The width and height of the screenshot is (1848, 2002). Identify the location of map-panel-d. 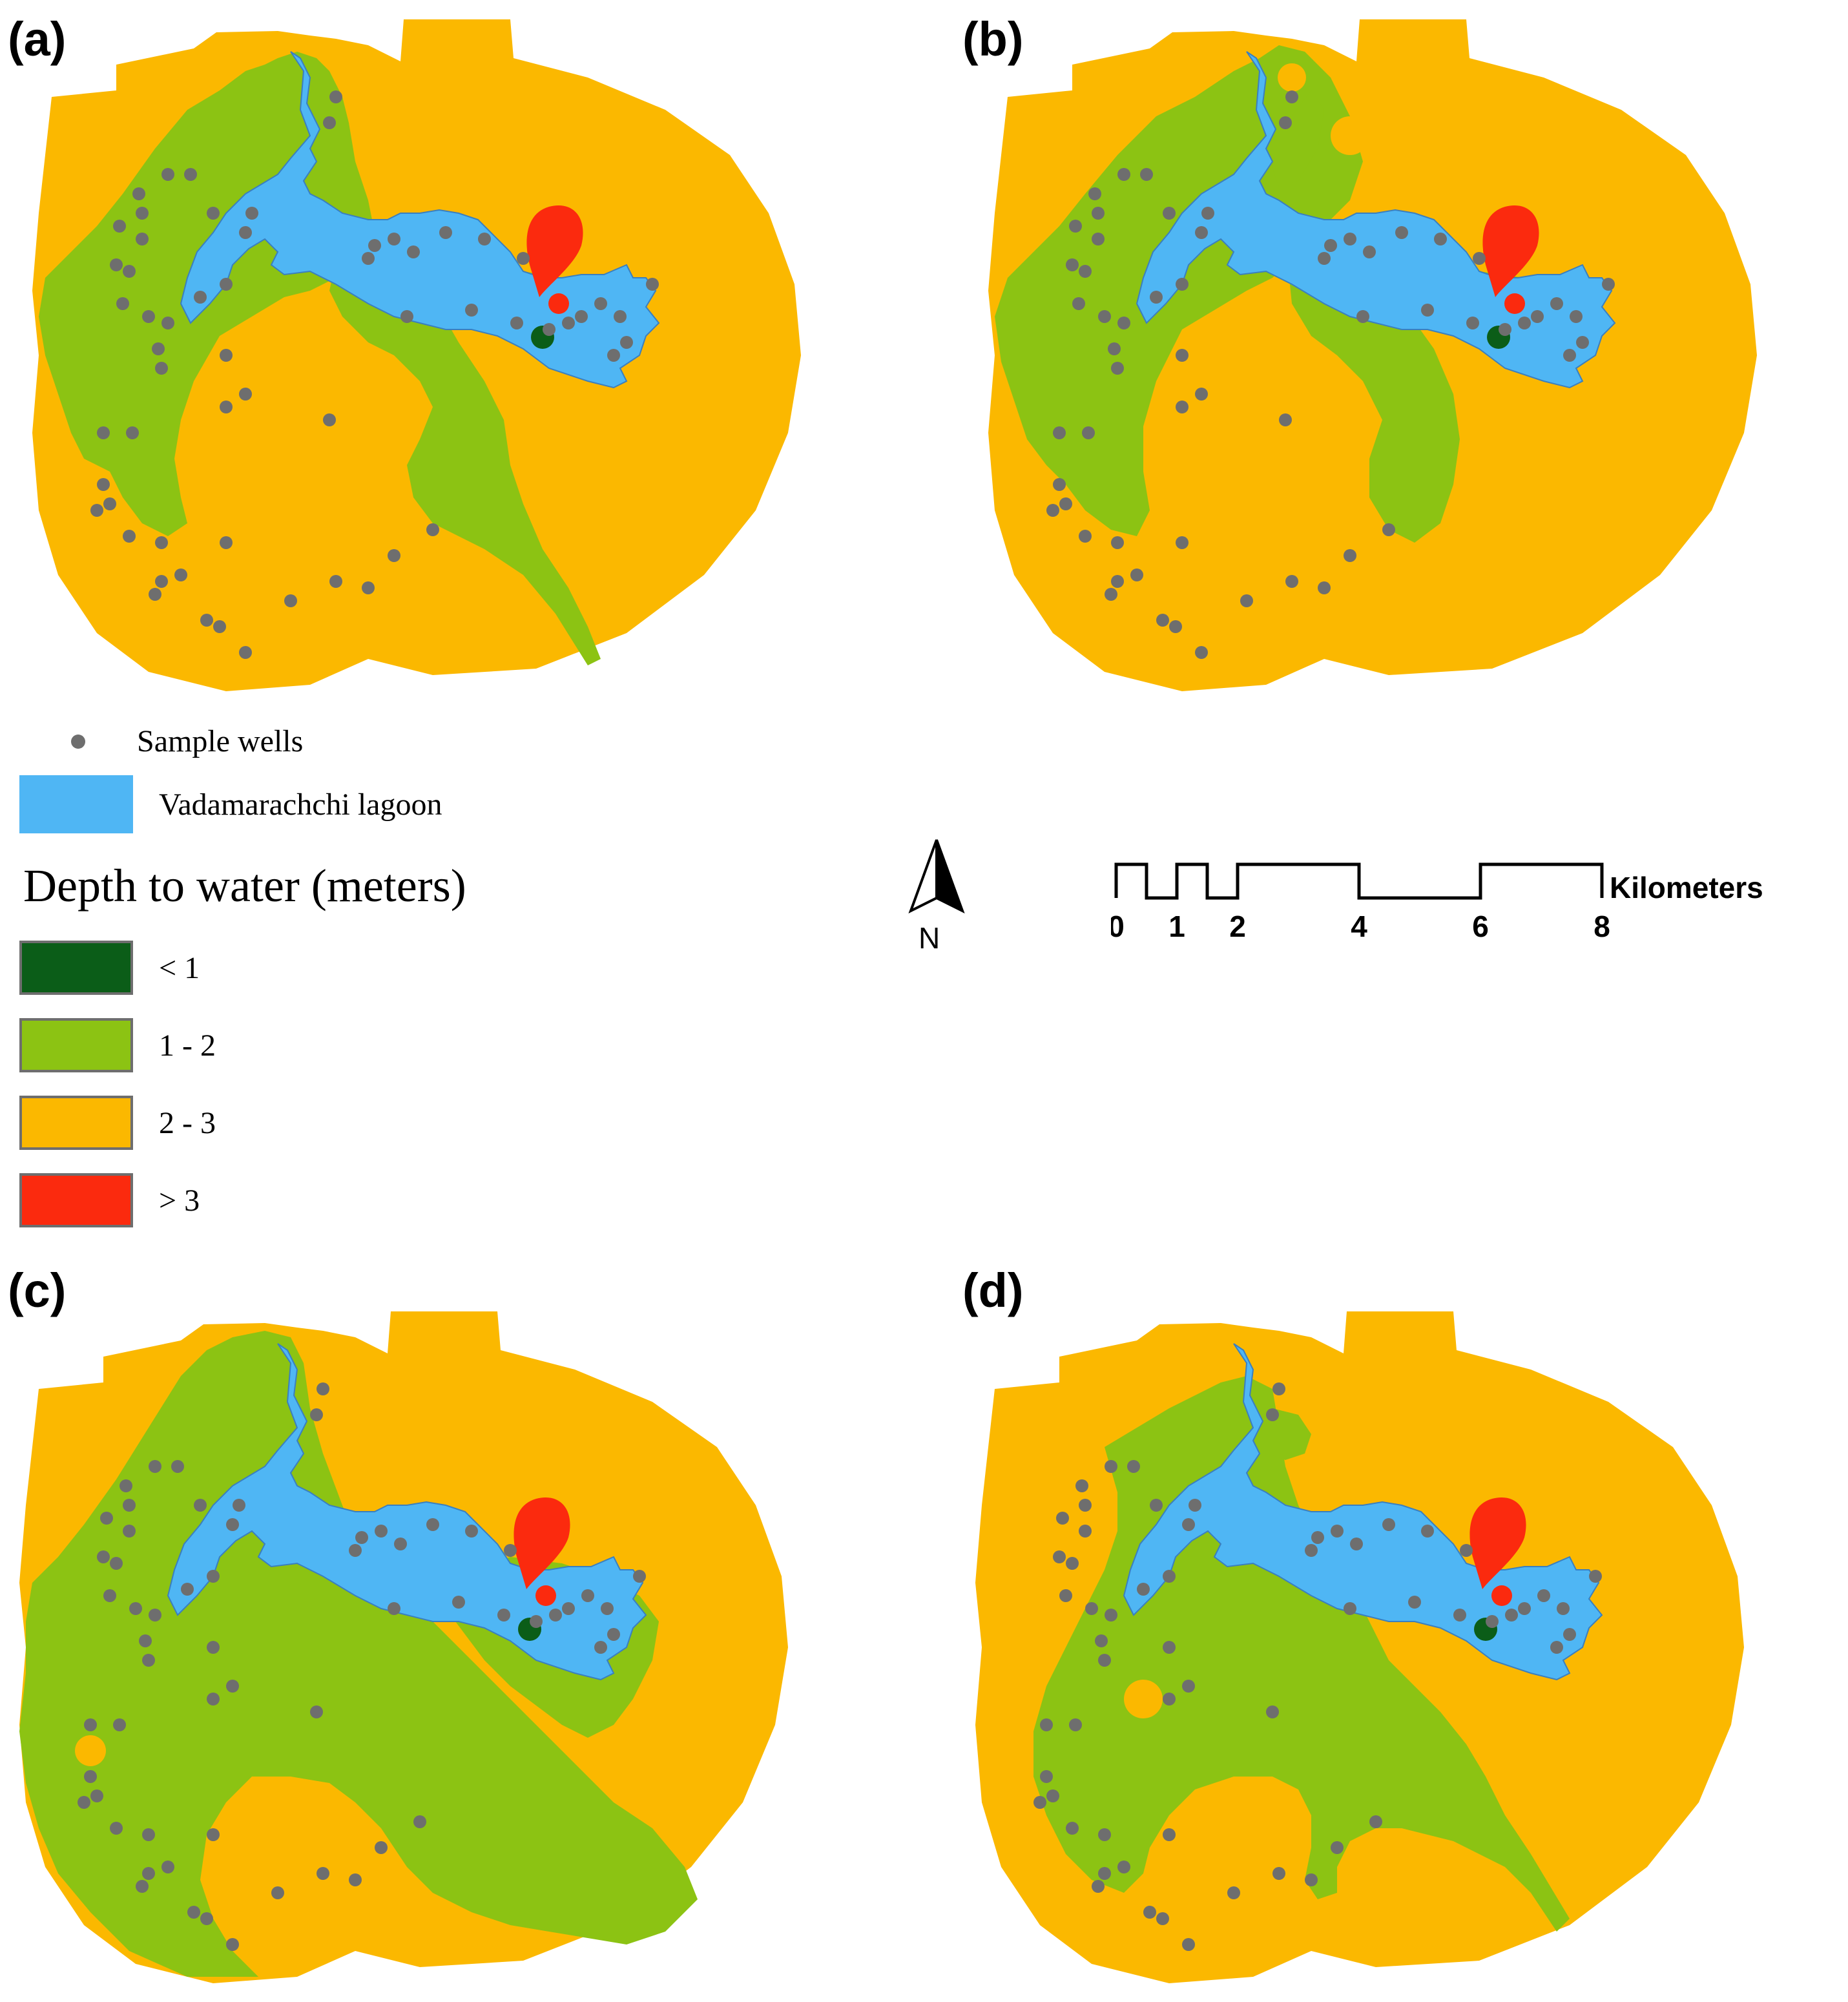
(1359, 1647).